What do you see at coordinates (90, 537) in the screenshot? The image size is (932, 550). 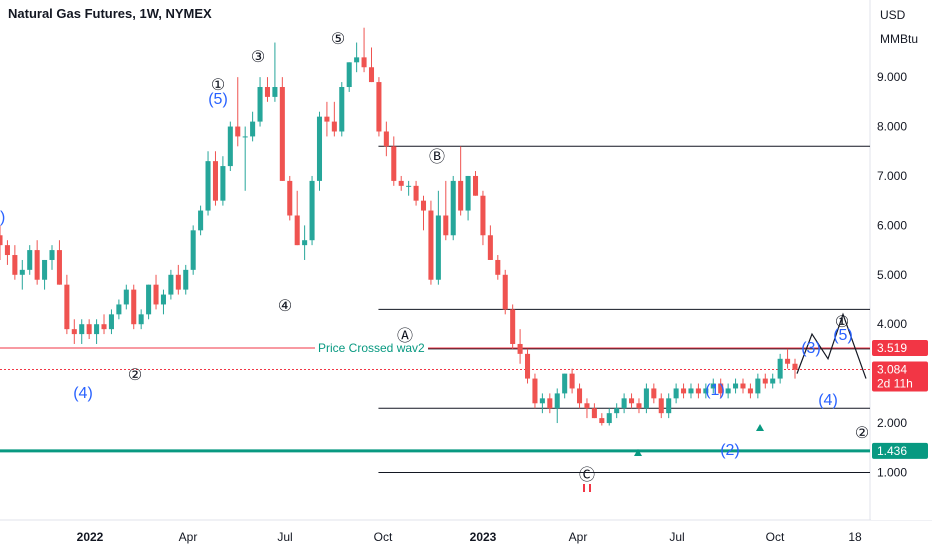 I see `x-tick-0: 2022` at bounding box center [90, 537].